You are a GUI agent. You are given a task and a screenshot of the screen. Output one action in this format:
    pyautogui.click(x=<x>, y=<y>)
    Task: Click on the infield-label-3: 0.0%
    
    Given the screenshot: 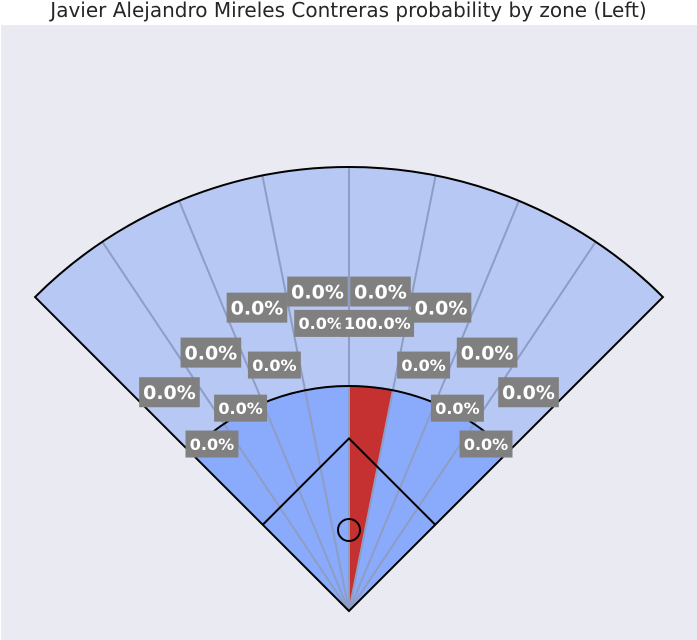 What is the action you would take?
    pyautogui.click(x=274, y=365)
    